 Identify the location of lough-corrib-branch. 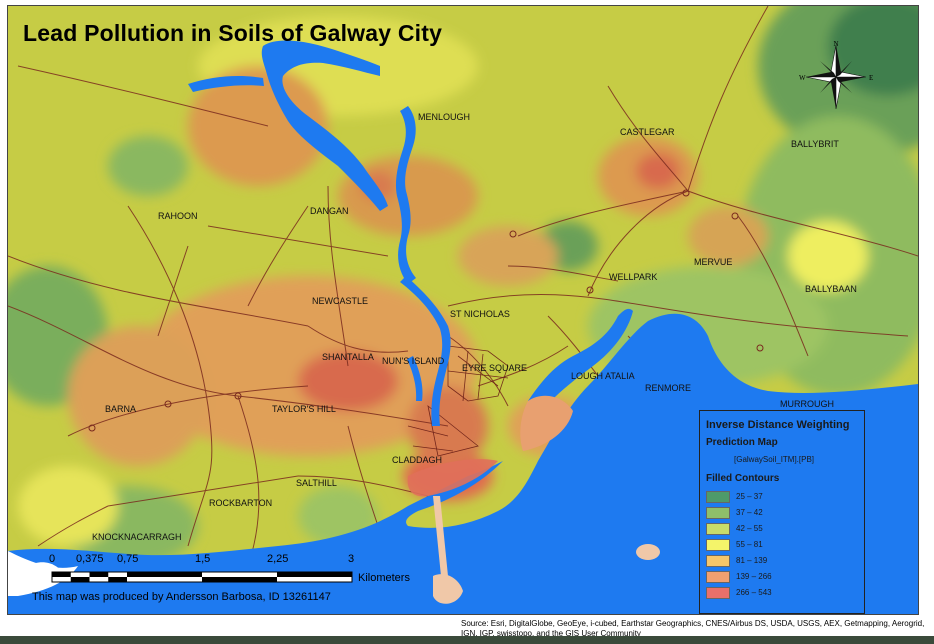
(226, 84).